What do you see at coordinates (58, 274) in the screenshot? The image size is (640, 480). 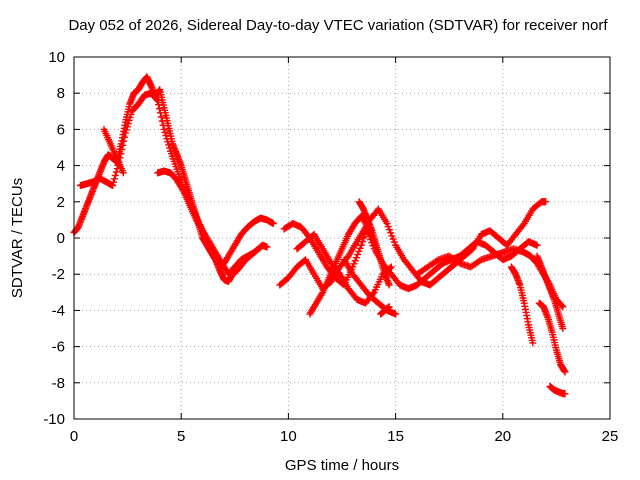 I see `y-tick-label: -2` at bounding box center [58, 274].